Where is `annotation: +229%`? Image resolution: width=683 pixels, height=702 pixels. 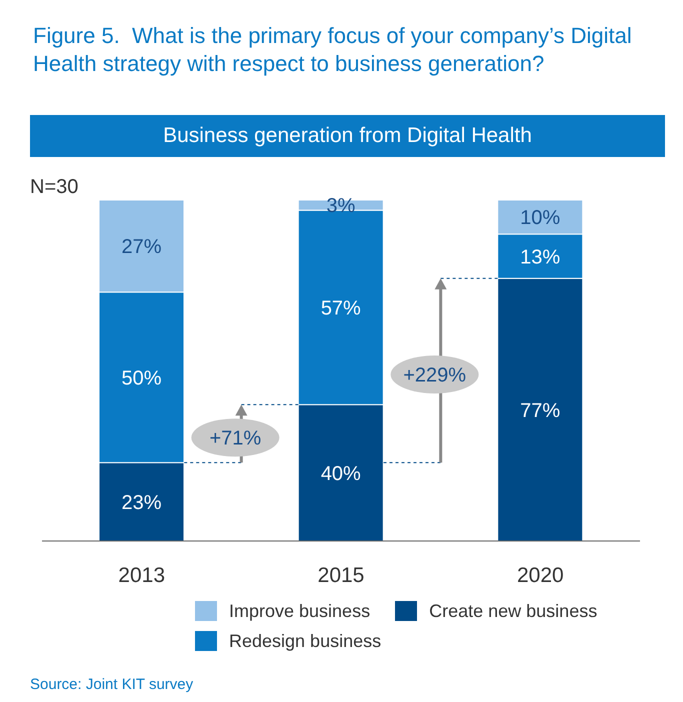
annotation: +229% is located at coordinates (434, 375).